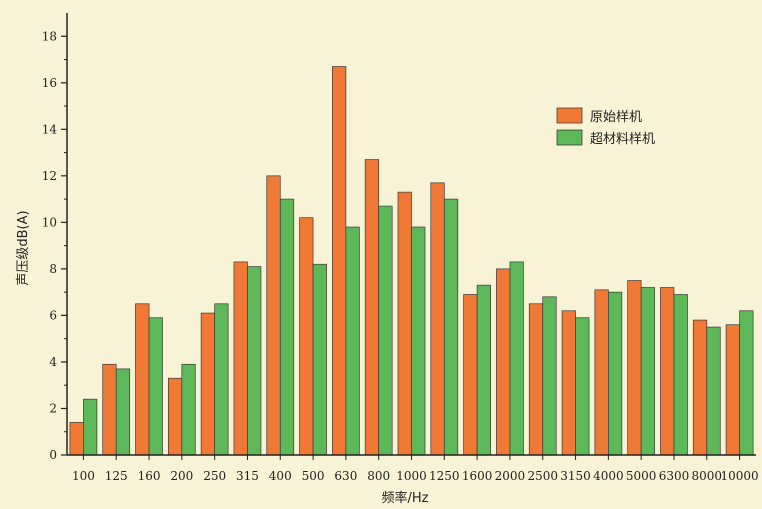  What do you see at coordinates (53, 455) in the screenshot?
I see `y-tick-label: 0` at bounding box center [53, 455].